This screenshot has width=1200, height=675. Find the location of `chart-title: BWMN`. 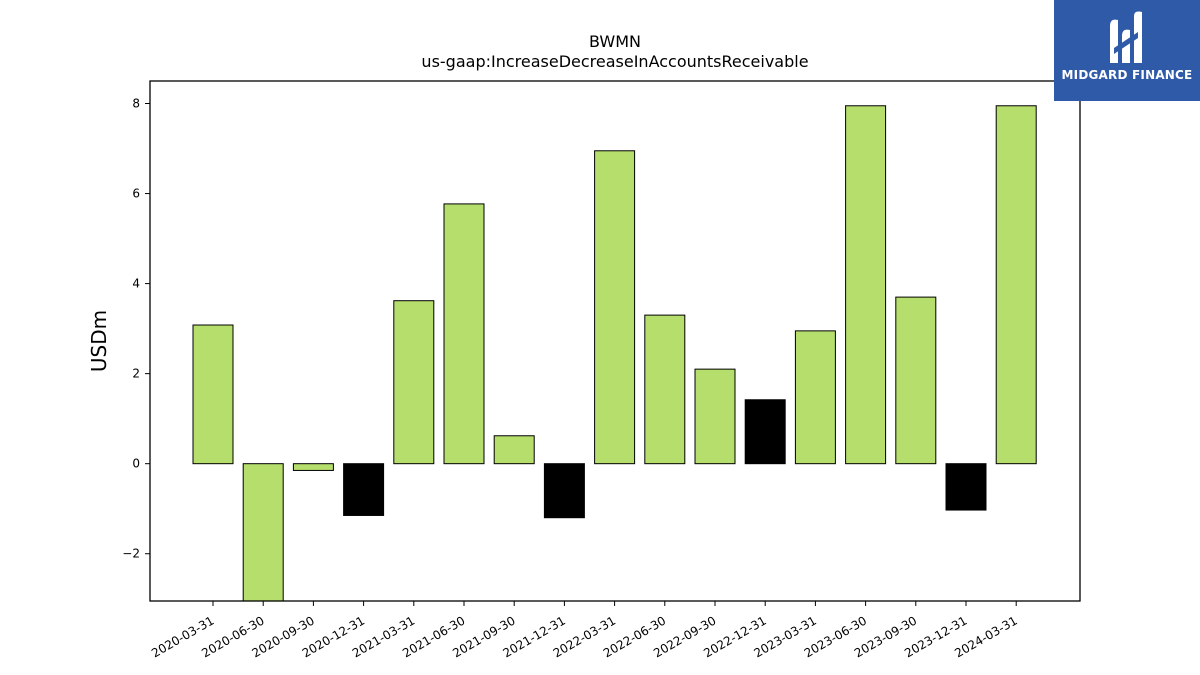

chart-title: BWMN is located at coordinates (615, 41).